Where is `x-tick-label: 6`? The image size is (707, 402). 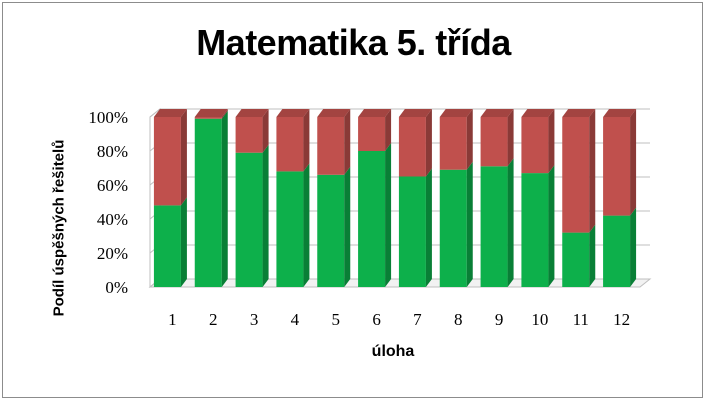
x-tick-label: 6 is located at coordinates (376, 319).